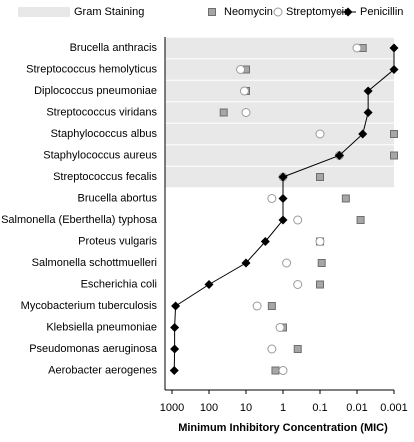 The width and height of the screenshot is (414, 442). Describe the element at coordinates (209, 408) in the screenshot. I see `x-tick-label: 100` at that location.